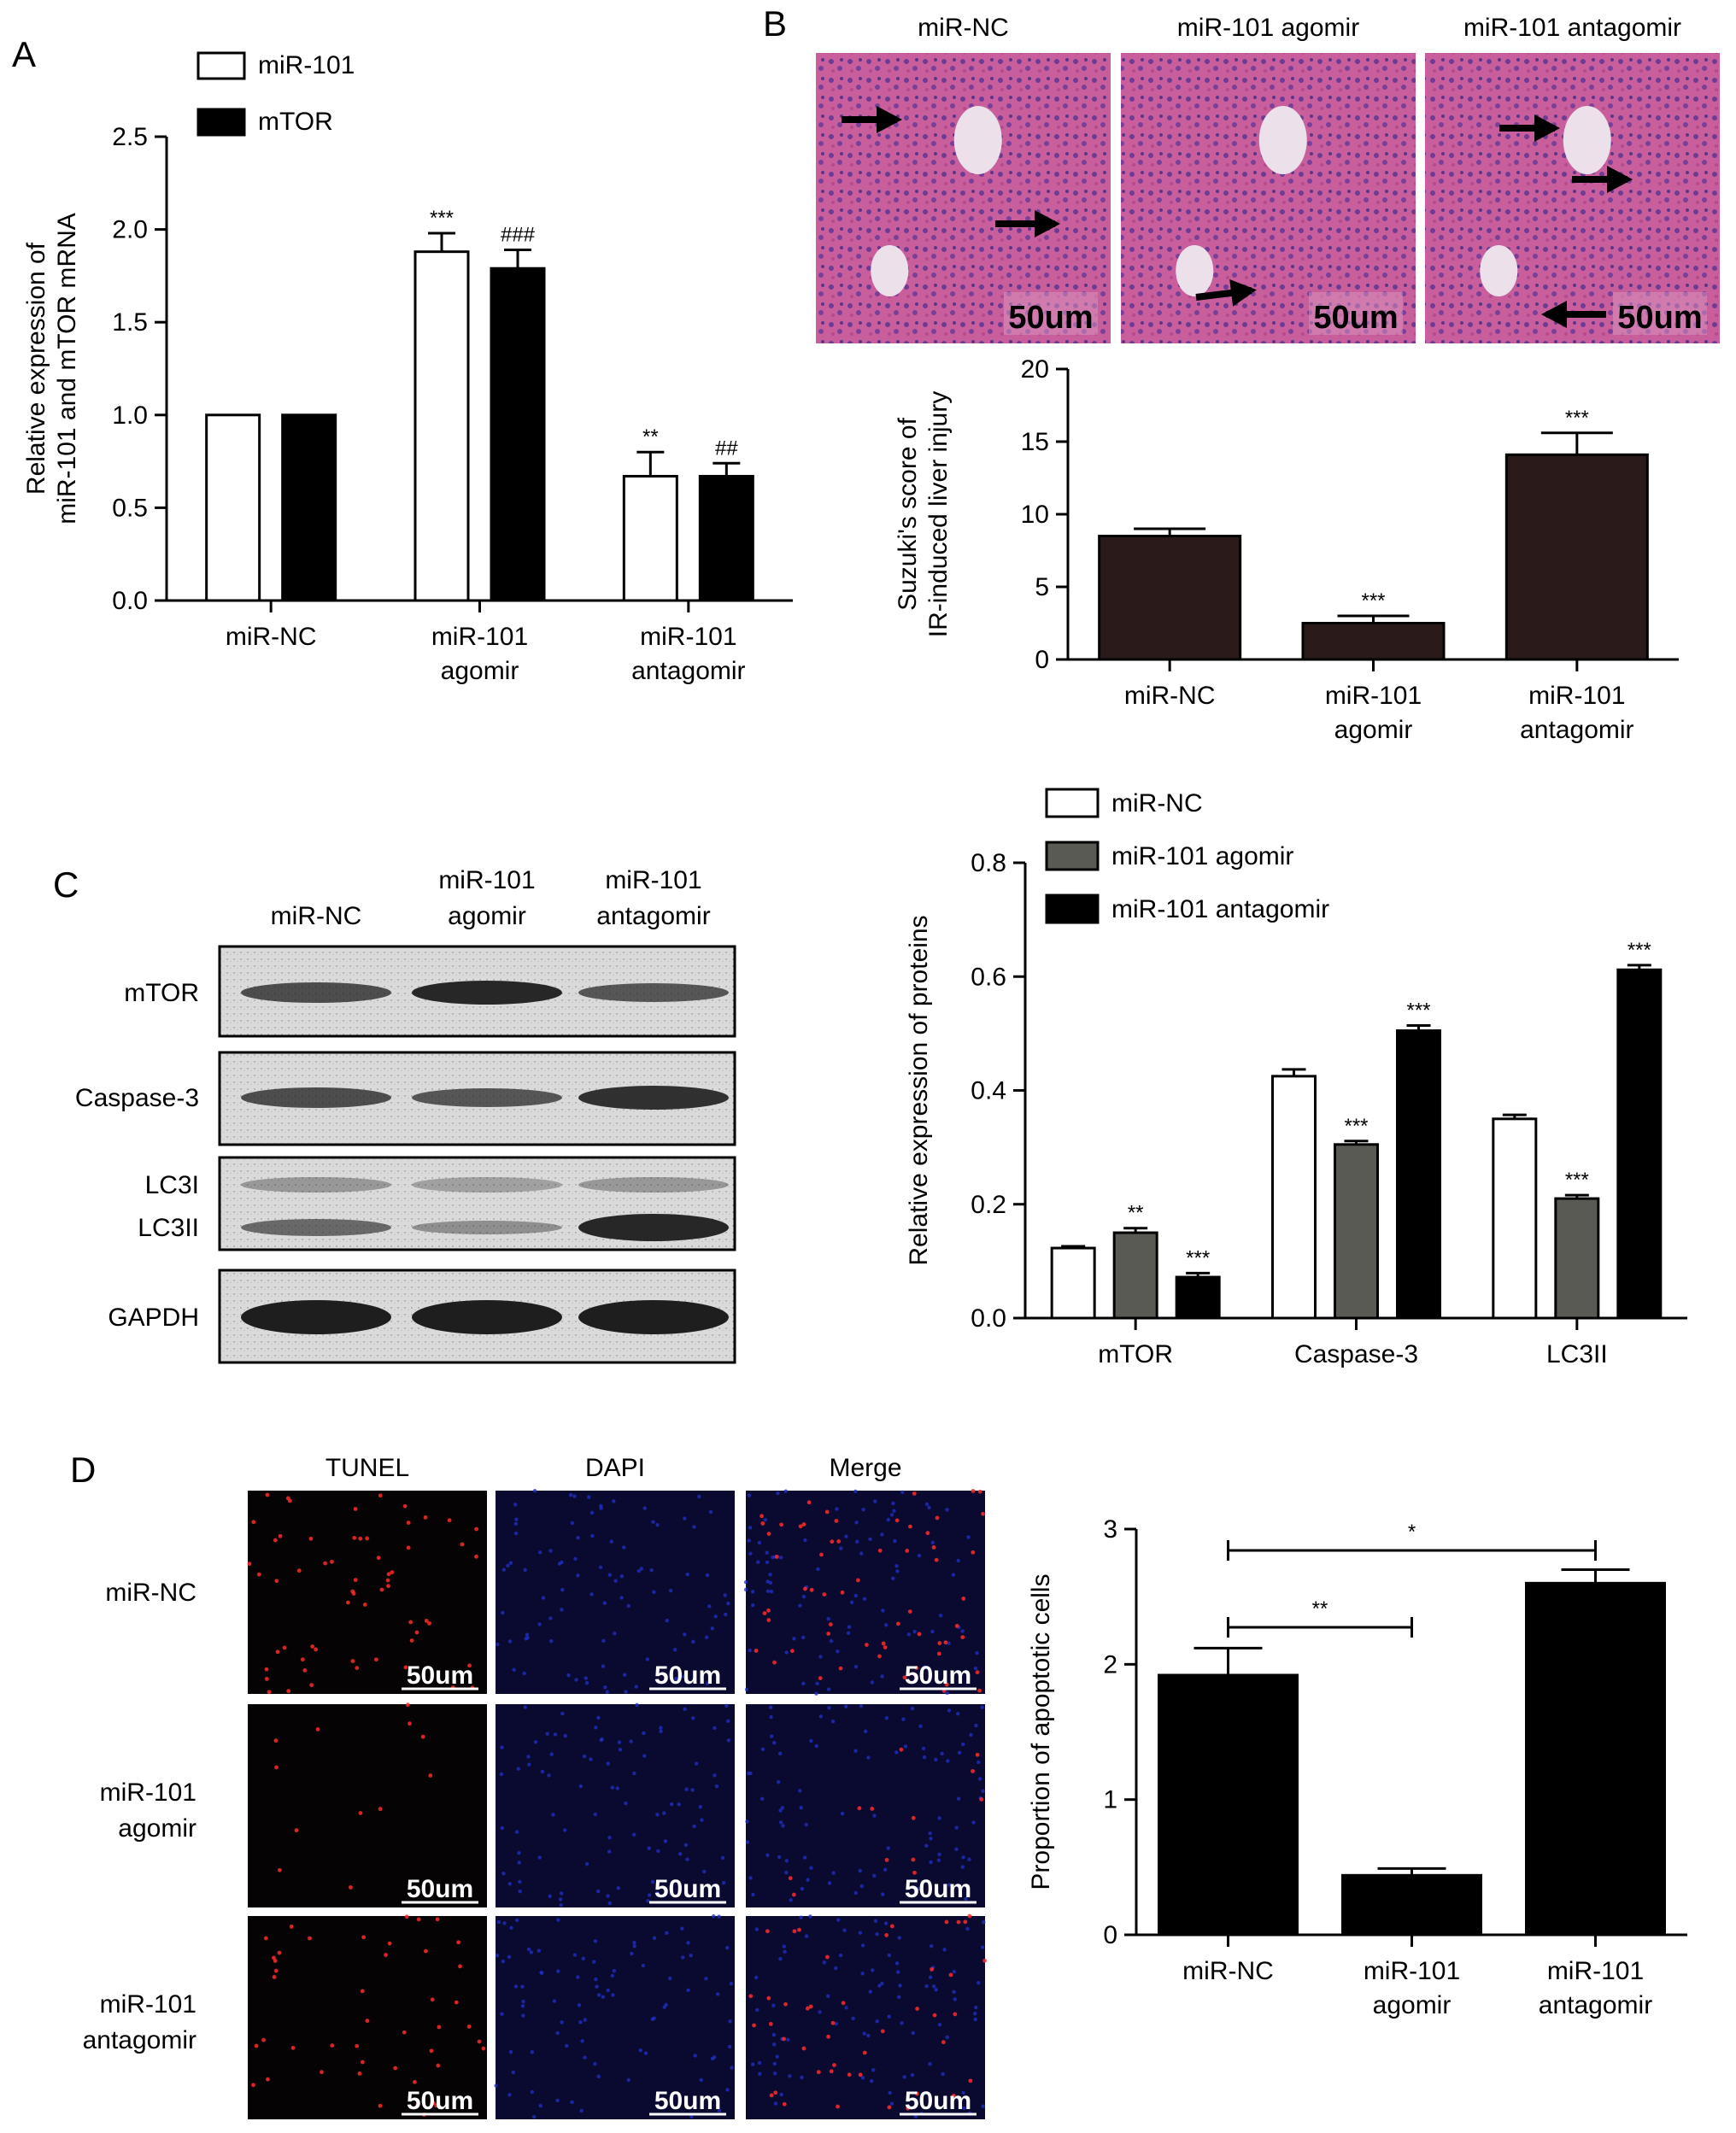 This screenshot has height=2133, width=1736. What do you see at coordinates (168, 1228) in the screenshot?
I see `blot-row-label: LC3II` at bounding box center [168, 1228].